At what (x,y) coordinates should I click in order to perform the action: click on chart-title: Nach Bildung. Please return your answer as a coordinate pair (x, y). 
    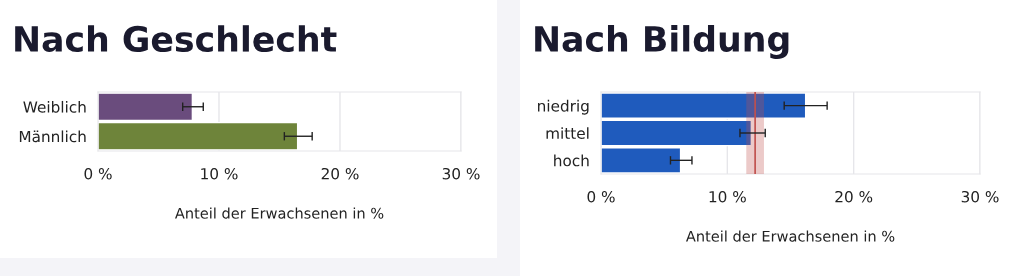
    Looking at the image, I should click on (662, 42).